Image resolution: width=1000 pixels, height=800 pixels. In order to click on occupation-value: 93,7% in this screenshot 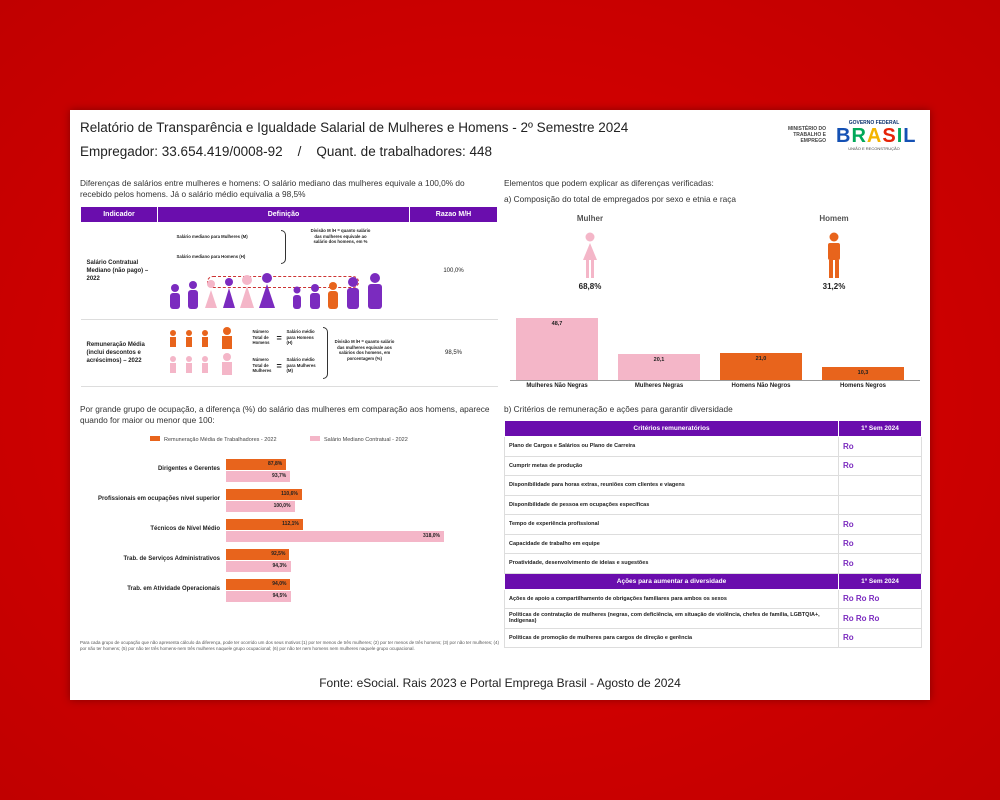, I will do `click(279, 476)`.